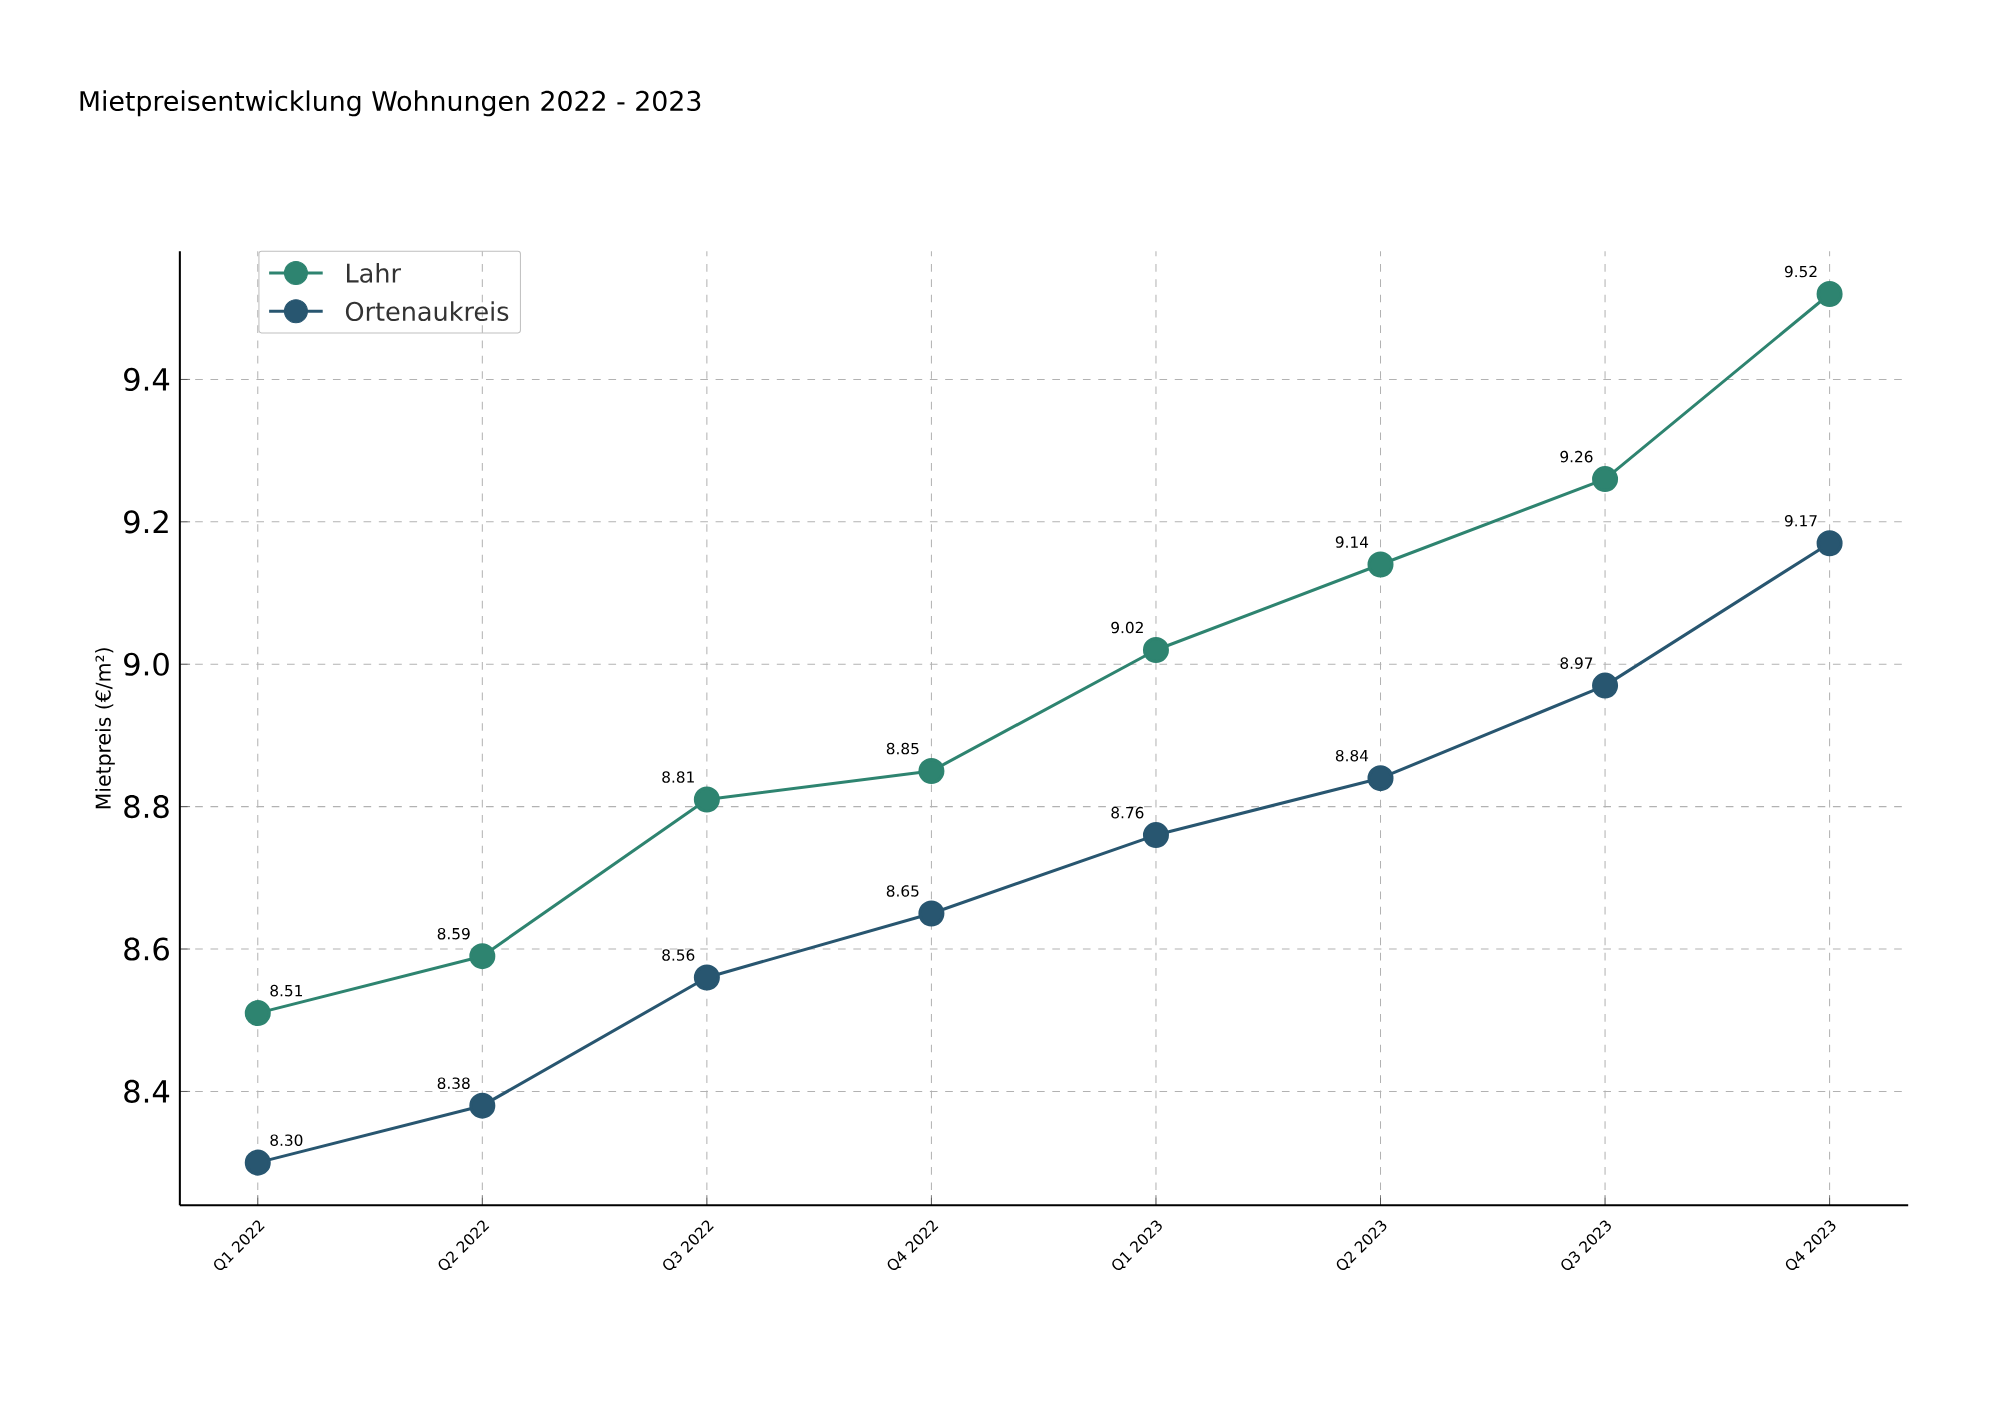  I want to click on y-tick-label: 8.6, so click(146, 949).